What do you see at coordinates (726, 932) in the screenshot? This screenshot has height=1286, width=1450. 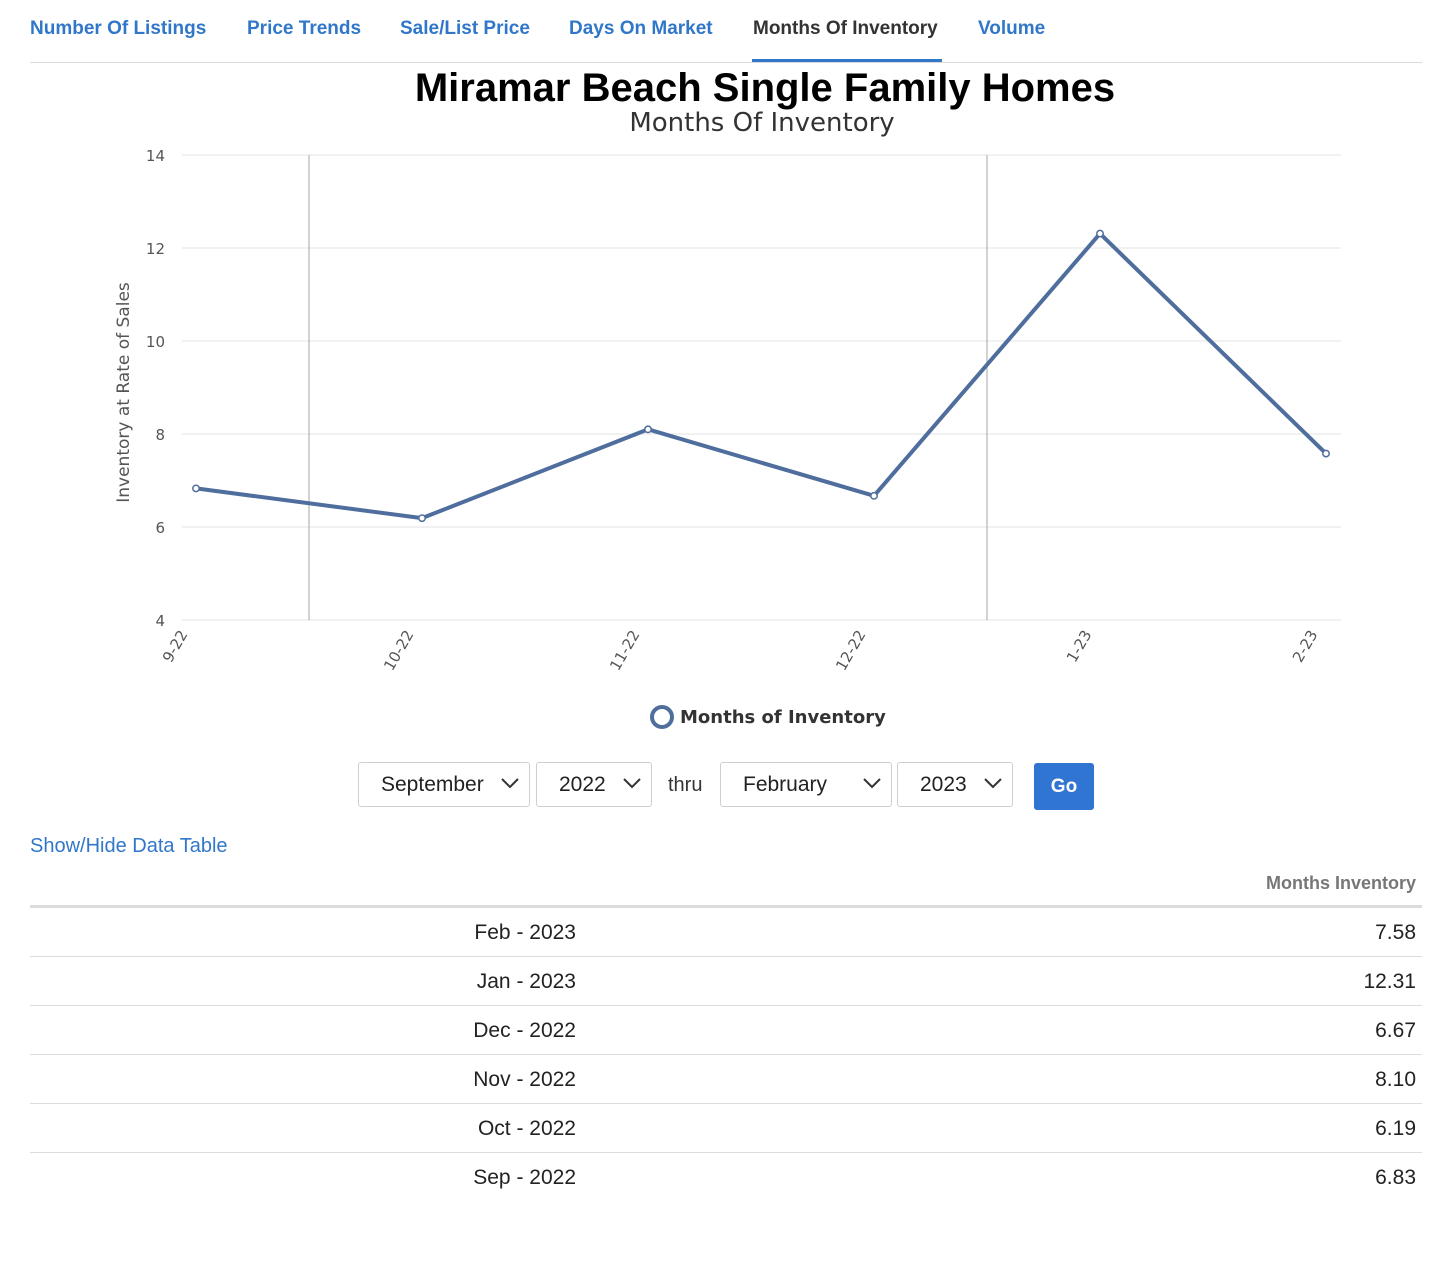 I see `table-row: Feb - 2023 7.58` at bounding box center [726, 932].